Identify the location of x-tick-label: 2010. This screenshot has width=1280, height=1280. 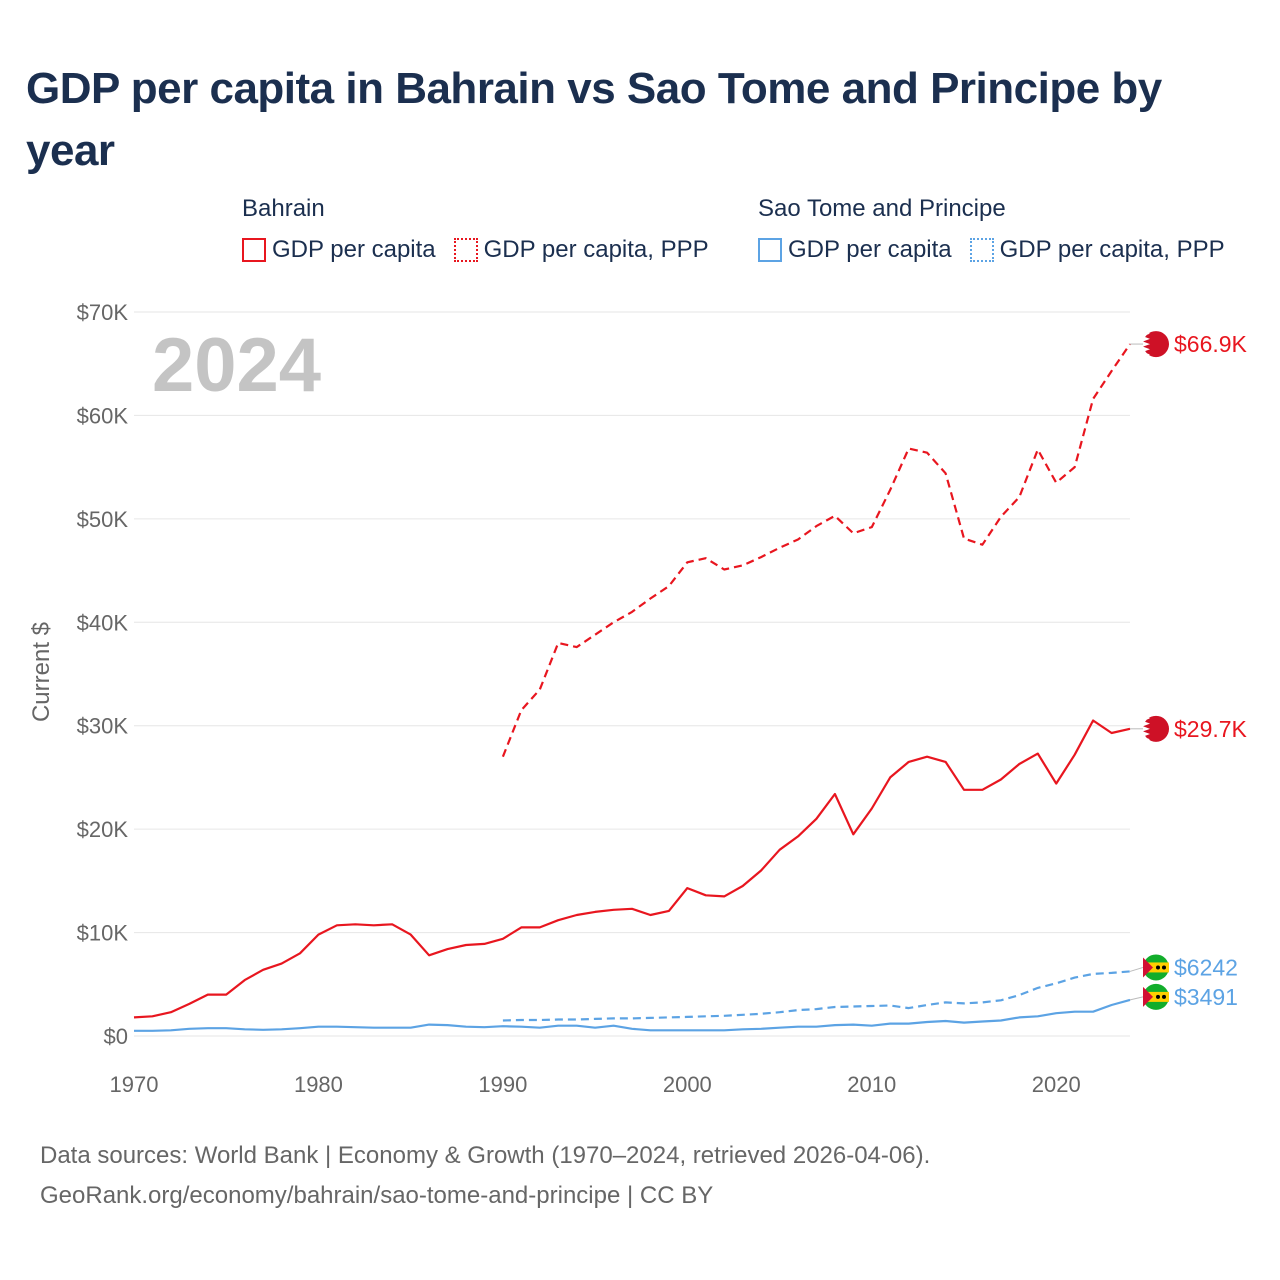
(871, 1084).